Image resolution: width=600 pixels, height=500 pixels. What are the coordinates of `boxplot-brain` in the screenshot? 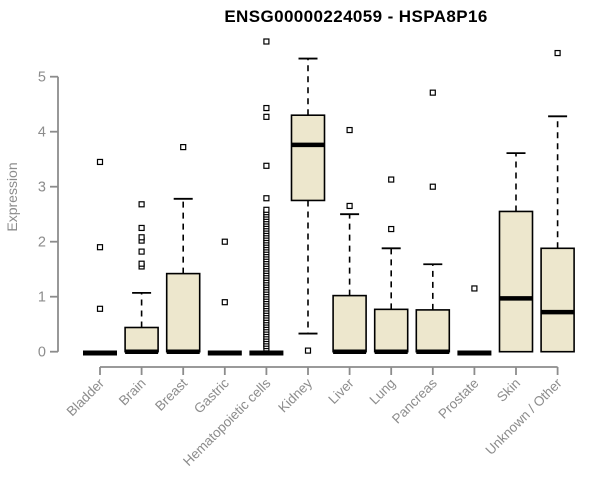 It's located at (141, 277).